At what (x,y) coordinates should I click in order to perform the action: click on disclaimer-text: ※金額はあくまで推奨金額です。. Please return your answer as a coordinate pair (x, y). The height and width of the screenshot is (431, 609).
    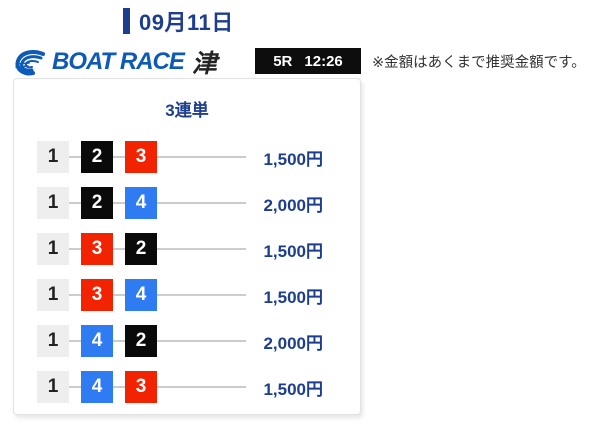
    Looking at the image, I should click on (479, 63).